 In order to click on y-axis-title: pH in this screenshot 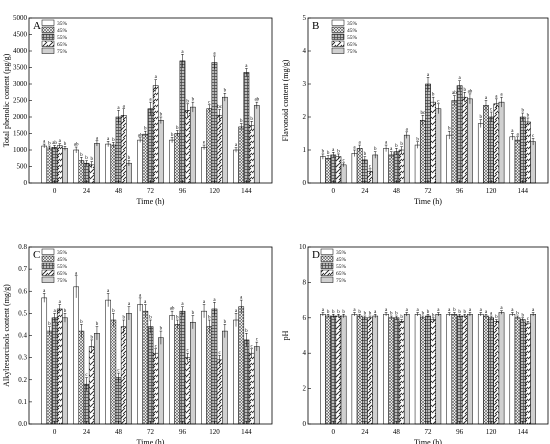, I will do `click(285, 335)`.